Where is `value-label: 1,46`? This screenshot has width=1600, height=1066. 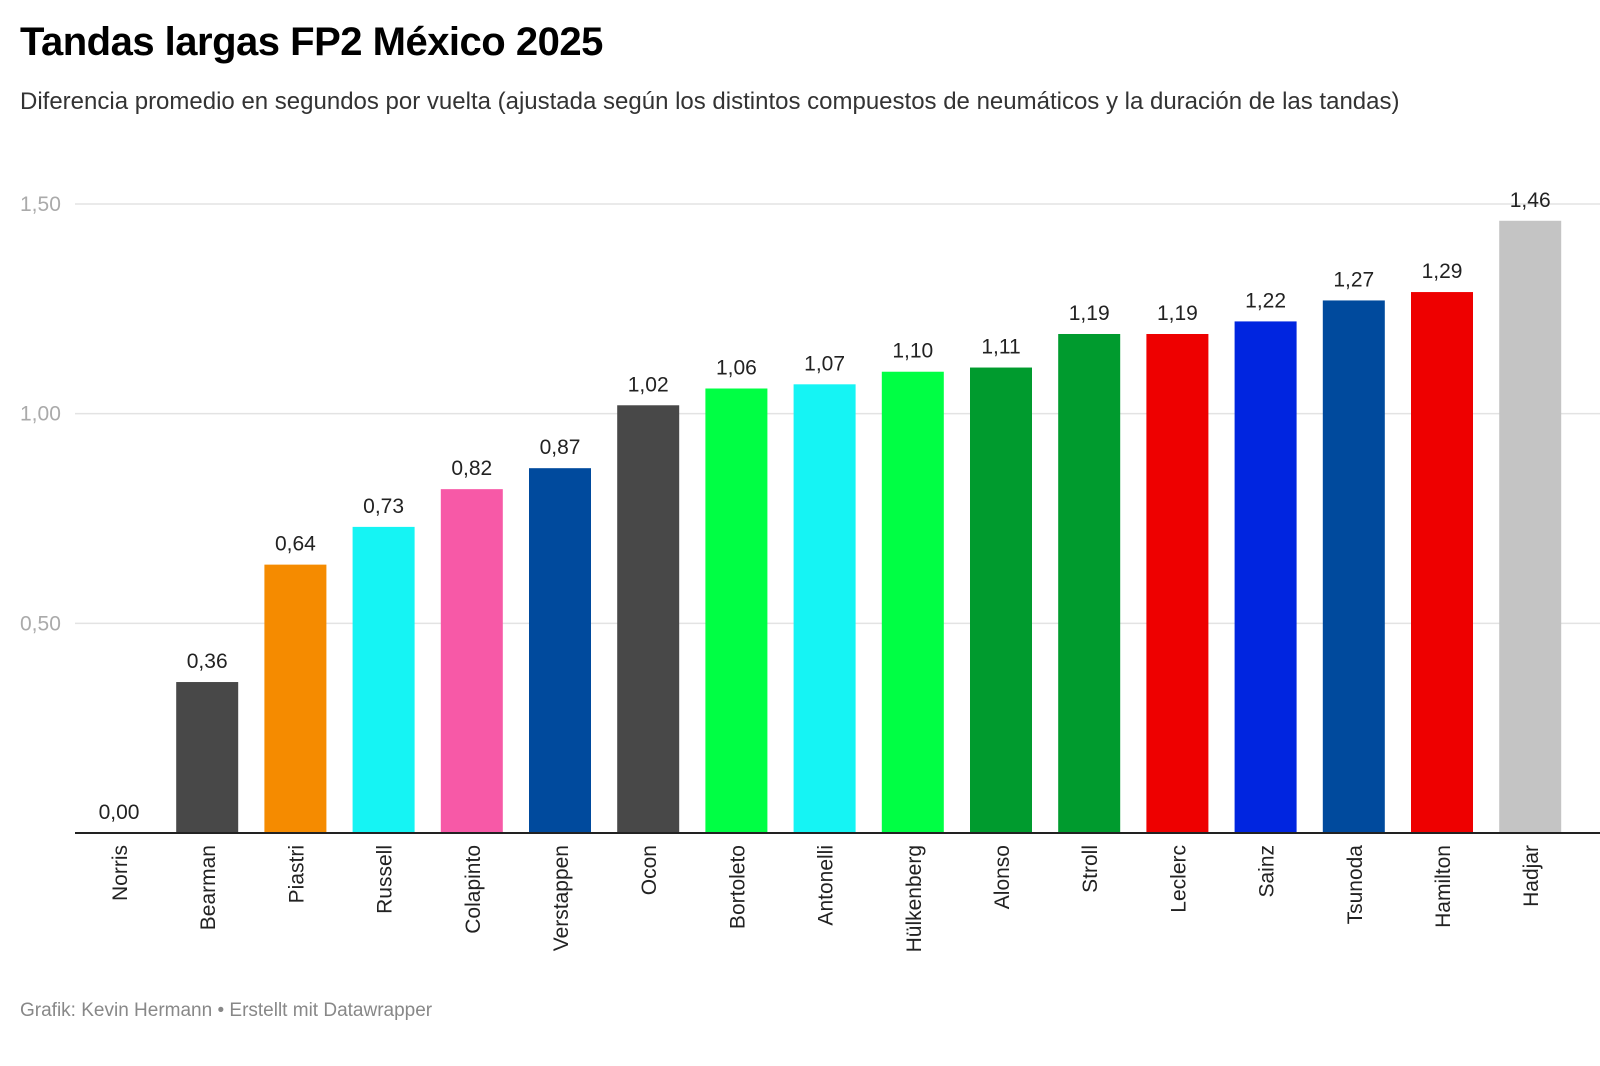
value-label: 1,46 is located at coordinates (1530, 200).